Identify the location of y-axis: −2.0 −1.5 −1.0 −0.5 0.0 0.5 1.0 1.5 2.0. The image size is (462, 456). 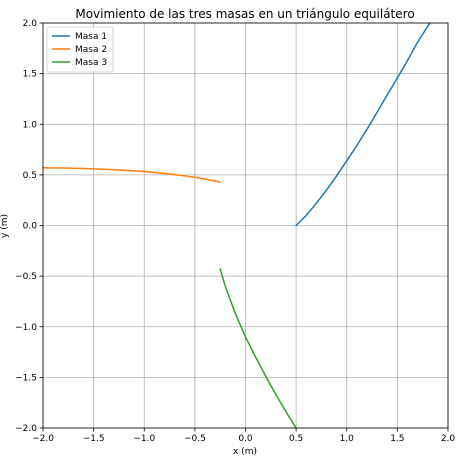
(29, 226).